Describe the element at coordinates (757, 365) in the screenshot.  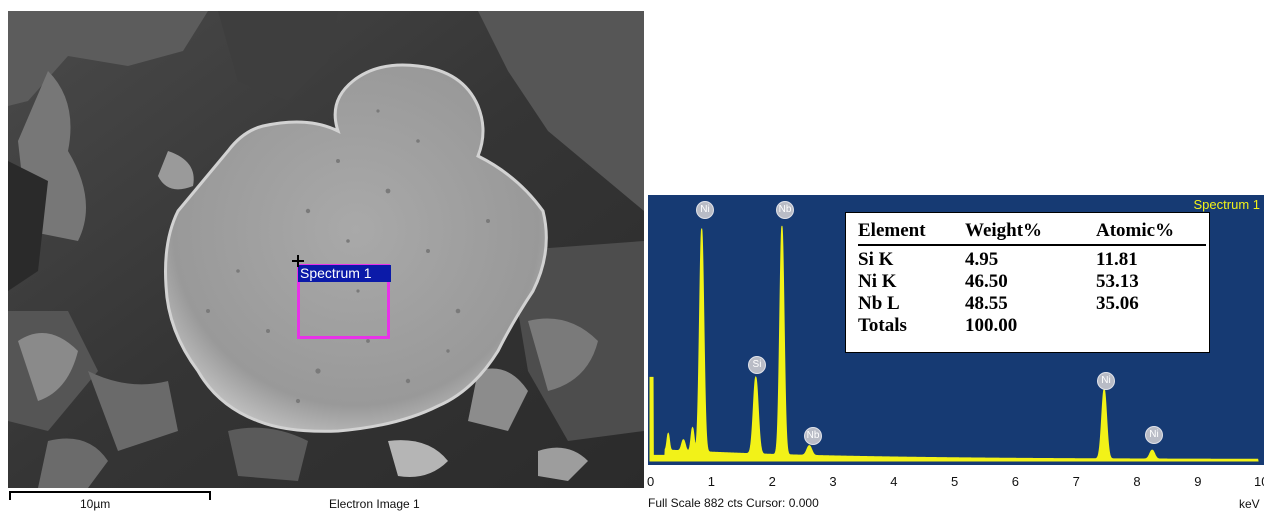
I see `peak-marker-si: Si` at that location.